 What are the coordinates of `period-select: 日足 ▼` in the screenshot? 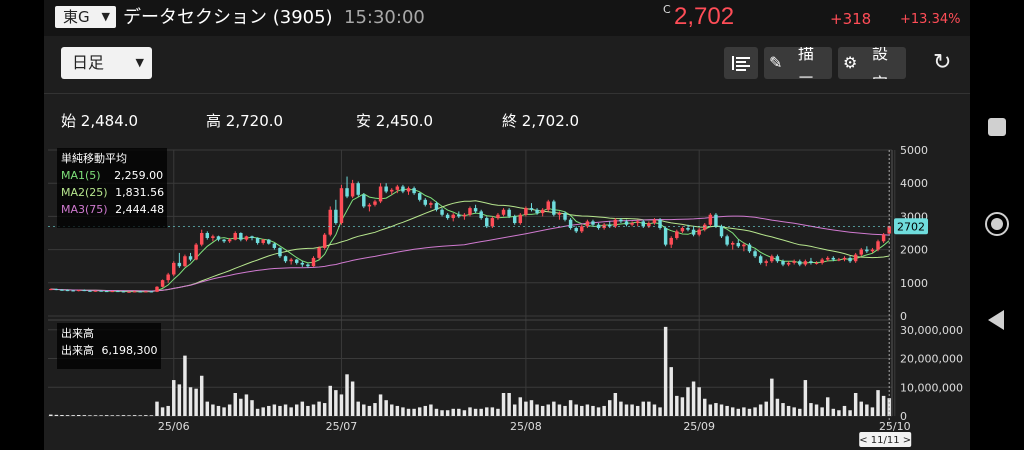 It's located at (106, 63).